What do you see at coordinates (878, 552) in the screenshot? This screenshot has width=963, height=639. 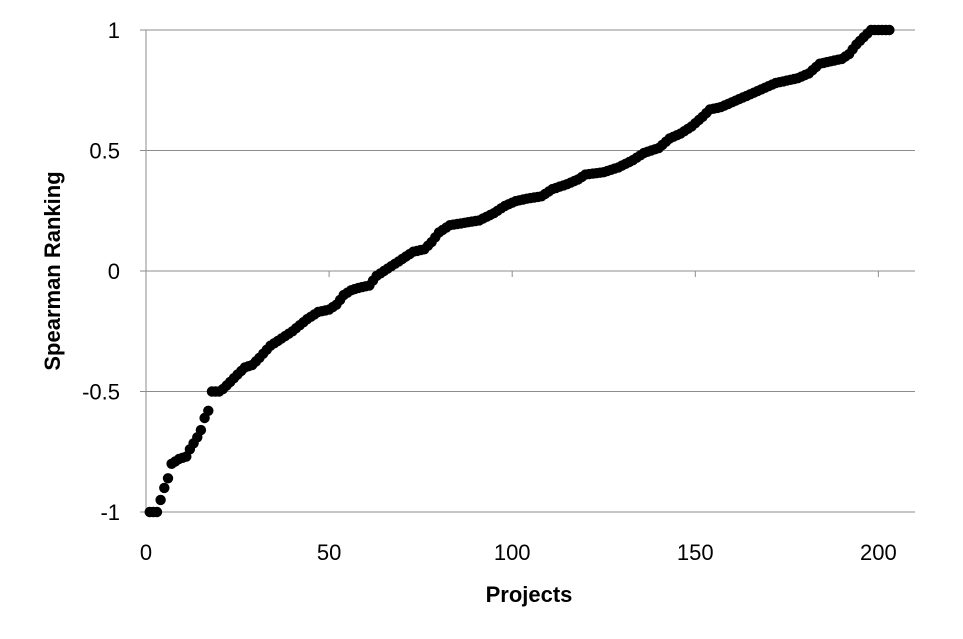 I see `x-tick-label-4: 200` at bounding box center [878, 552].